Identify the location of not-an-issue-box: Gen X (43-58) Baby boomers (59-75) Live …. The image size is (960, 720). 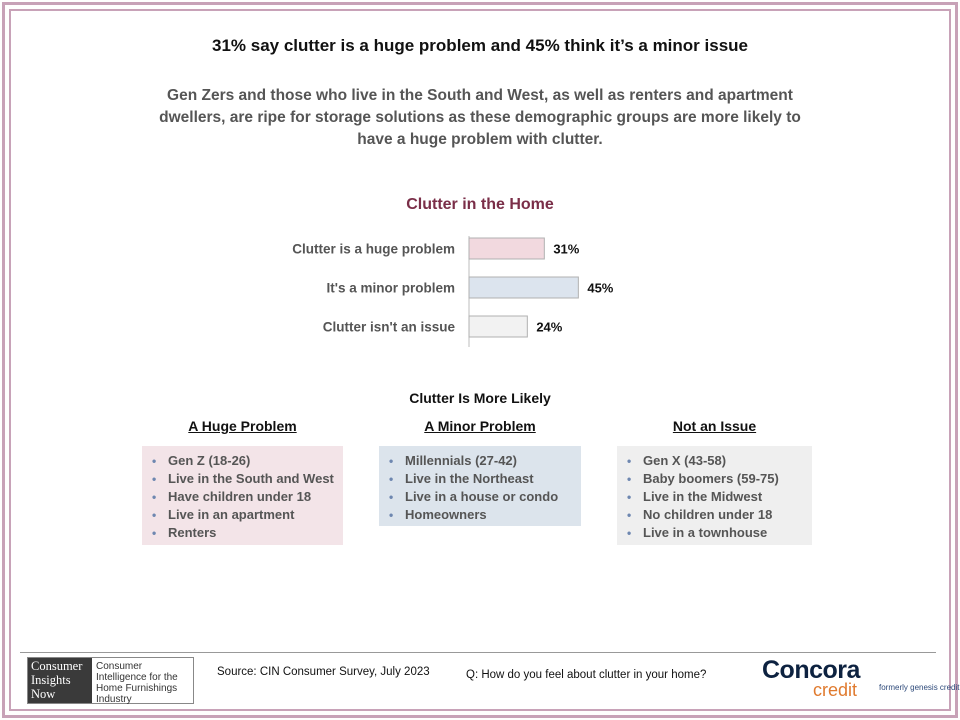
(714, 495).